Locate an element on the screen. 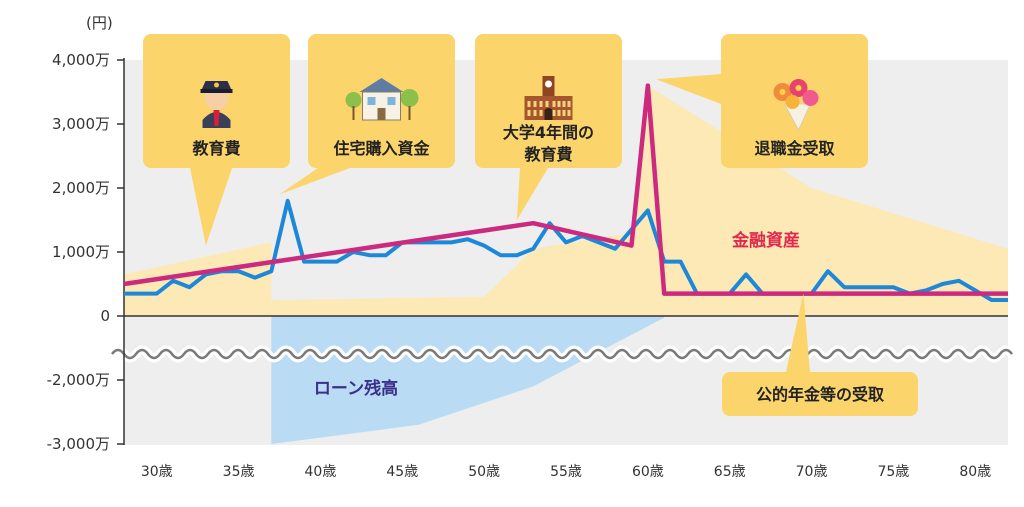 The height and width of the screenshot is (507, 1024). y-unit-label: (円) is located at coordinates (99, 23).